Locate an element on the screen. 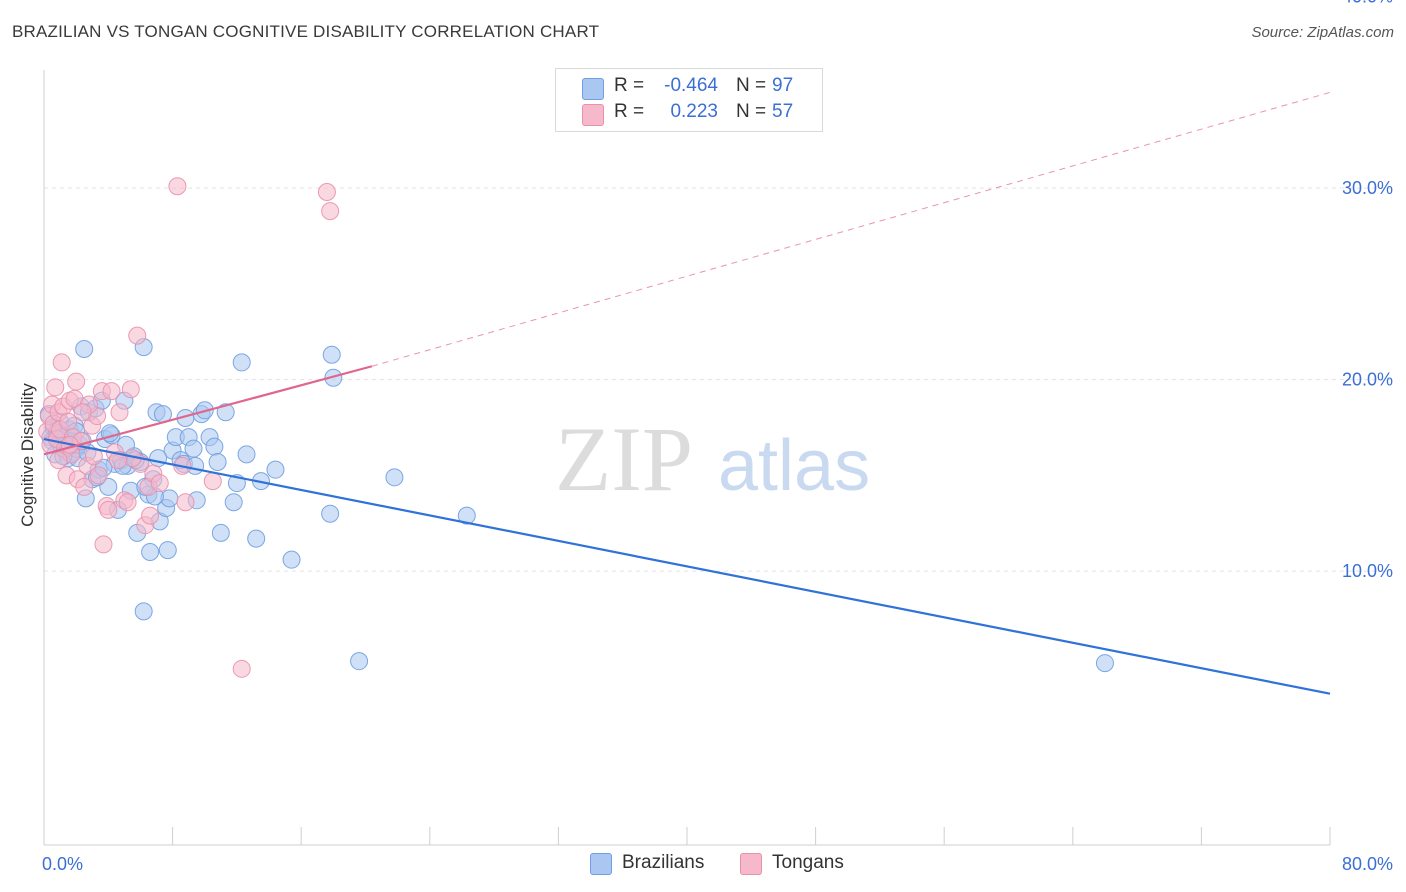 The height and width of the screenshot is (892, 1406). r-value: -0.464 is located at coordinates (691, 85).